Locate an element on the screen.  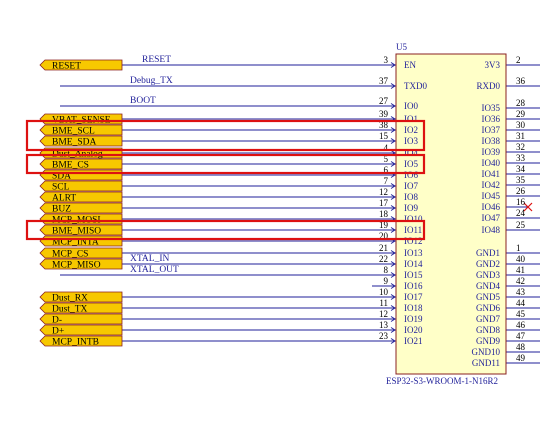
pin-name-io11: IO11 is located at coordinates (413, 230).